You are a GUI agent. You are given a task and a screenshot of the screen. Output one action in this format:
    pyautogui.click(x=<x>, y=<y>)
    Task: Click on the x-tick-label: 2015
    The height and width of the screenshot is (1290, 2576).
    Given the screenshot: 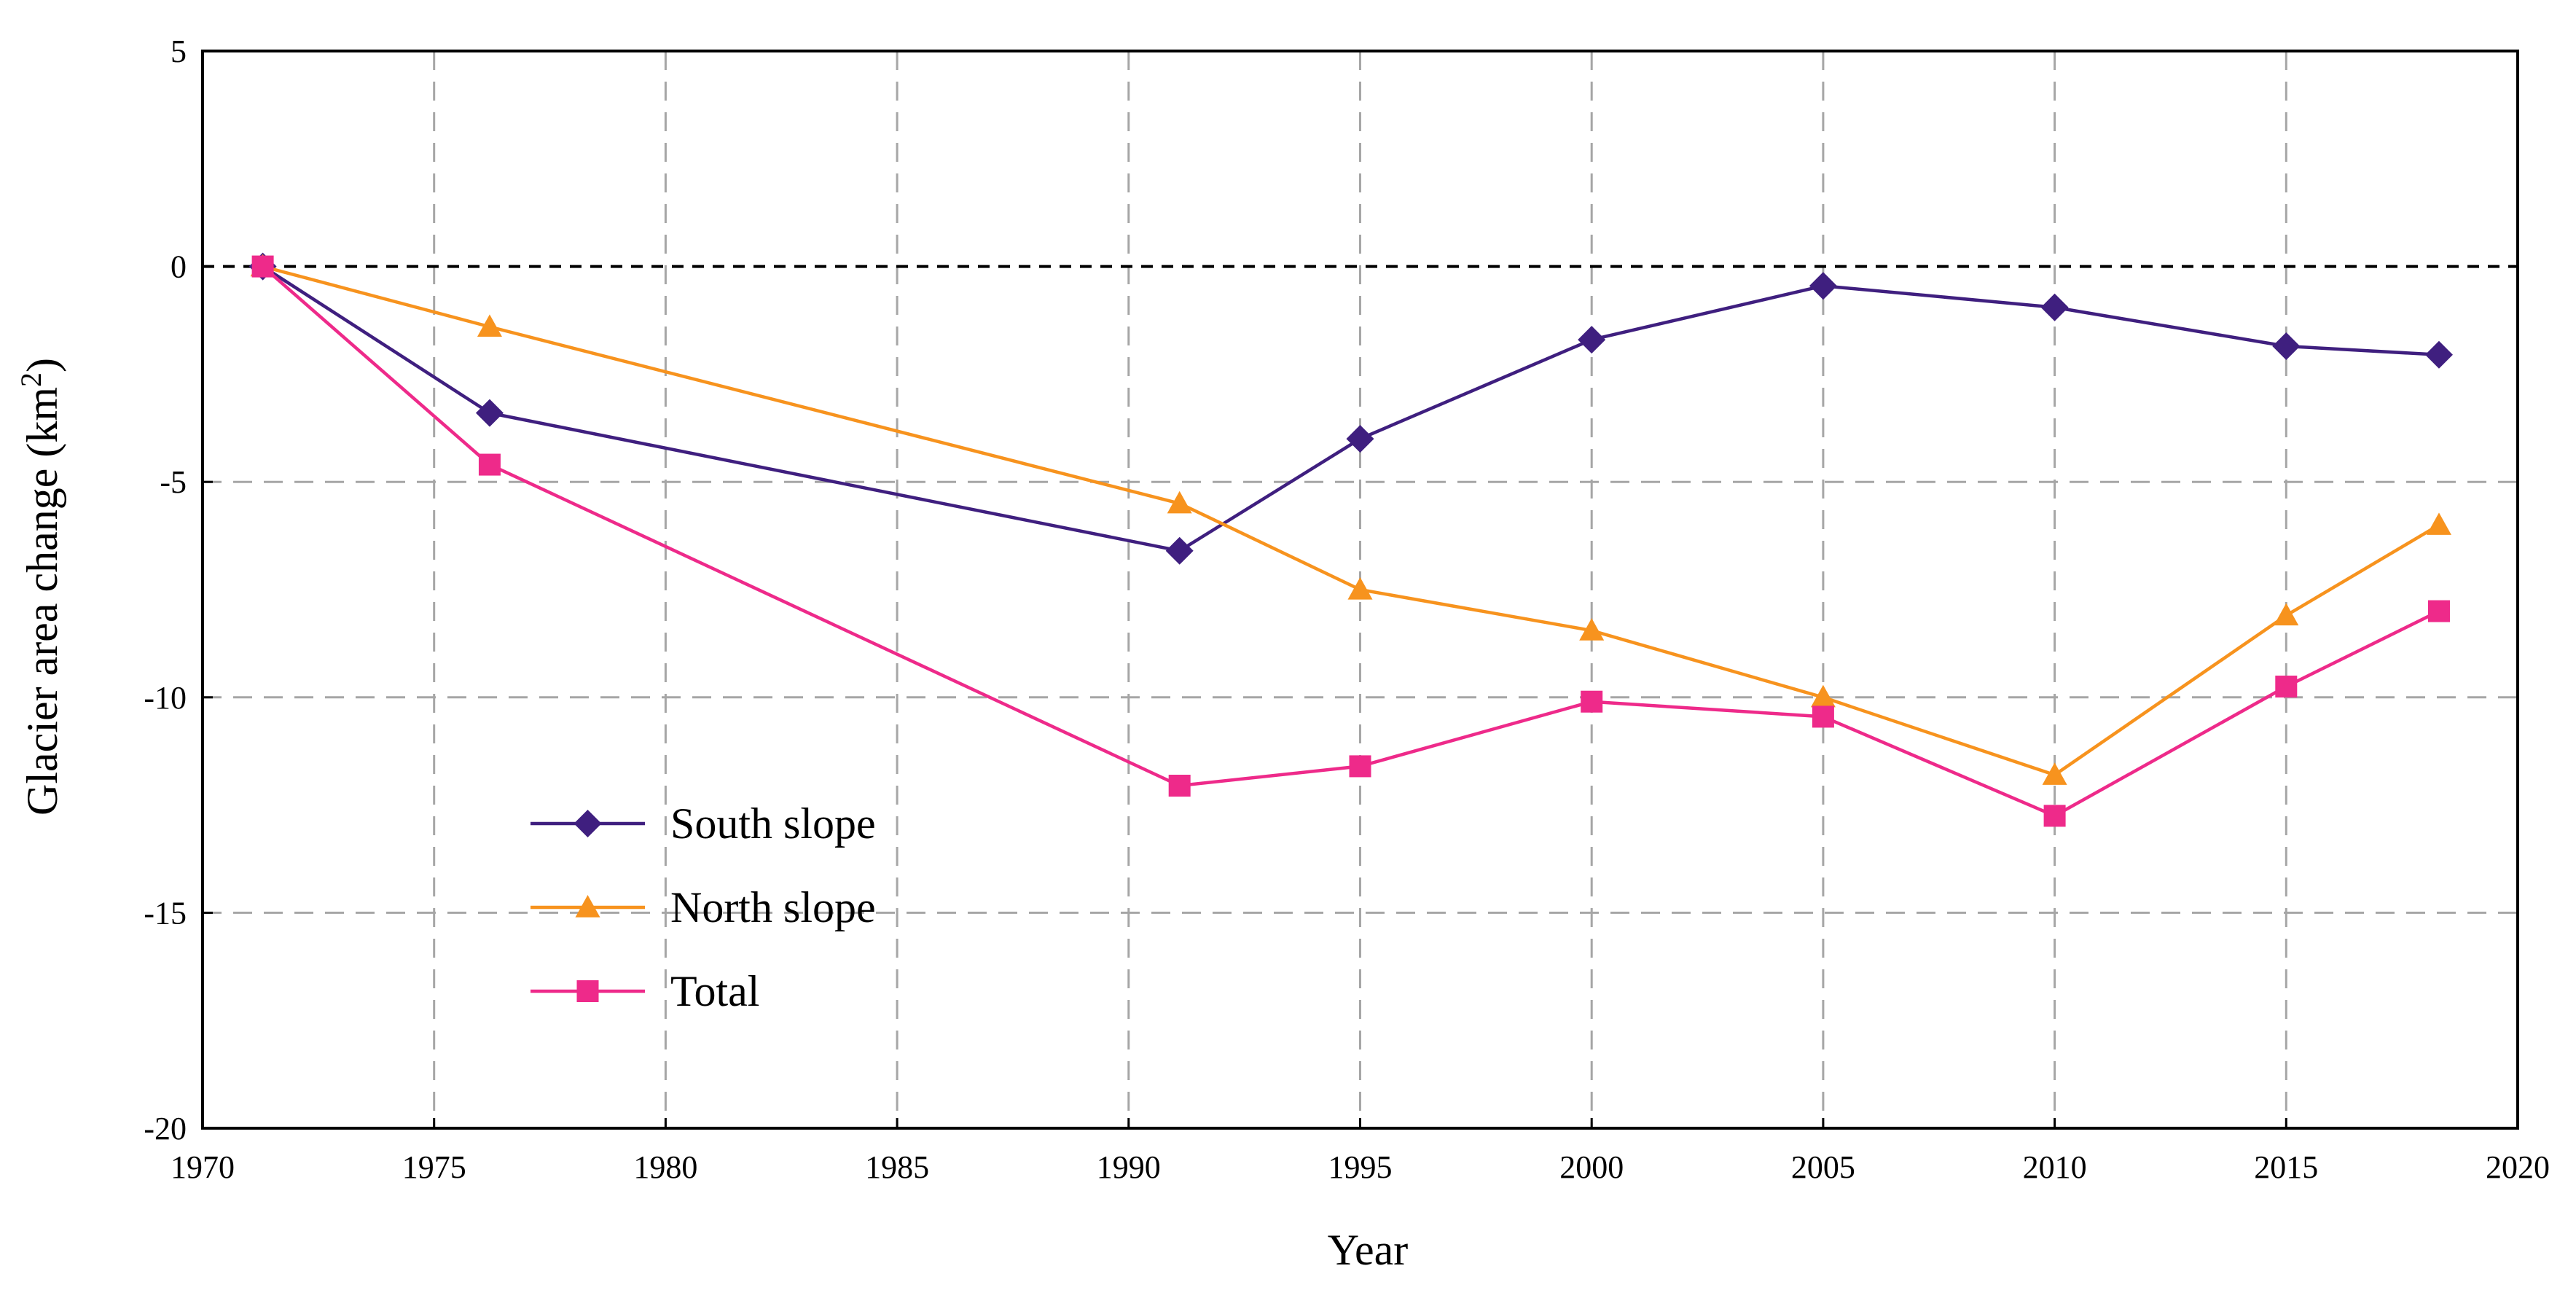 What is the action you would take?
    pyautogui.click(x=2286, y=1167)
    